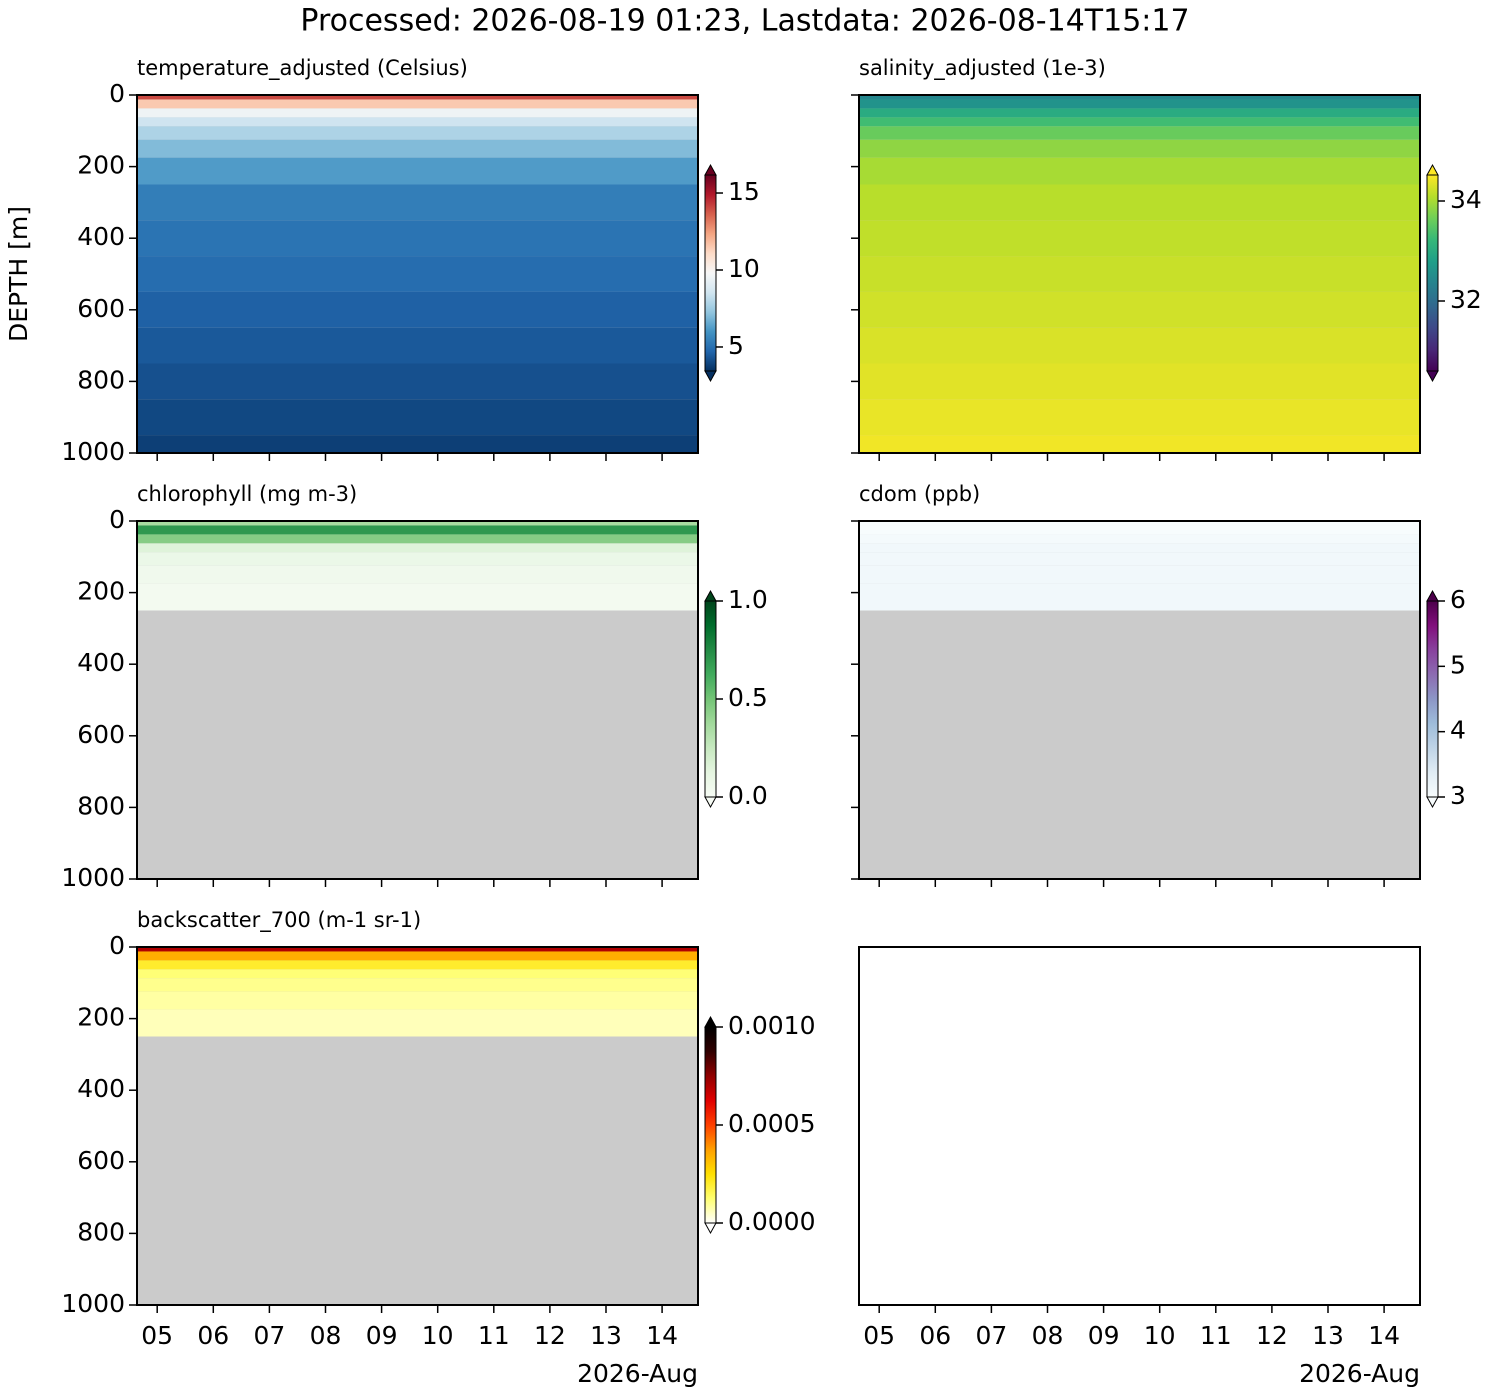 The height and width of the screenshot is (1400, 1500). What do you see at coordinates (101, 1088) in the screenshot?
I see `y-tick-label: 400` at bounding box center [101, 1088].